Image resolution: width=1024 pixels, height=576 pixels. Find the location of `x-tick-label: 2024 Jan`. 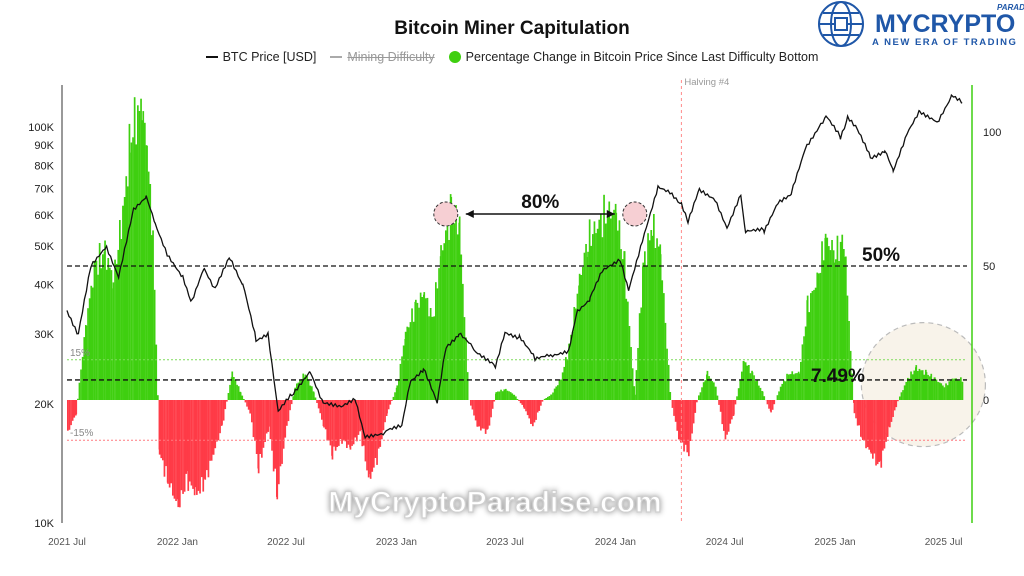

x-tick-label: 2024 Jan is located at coordinates (615, 542).